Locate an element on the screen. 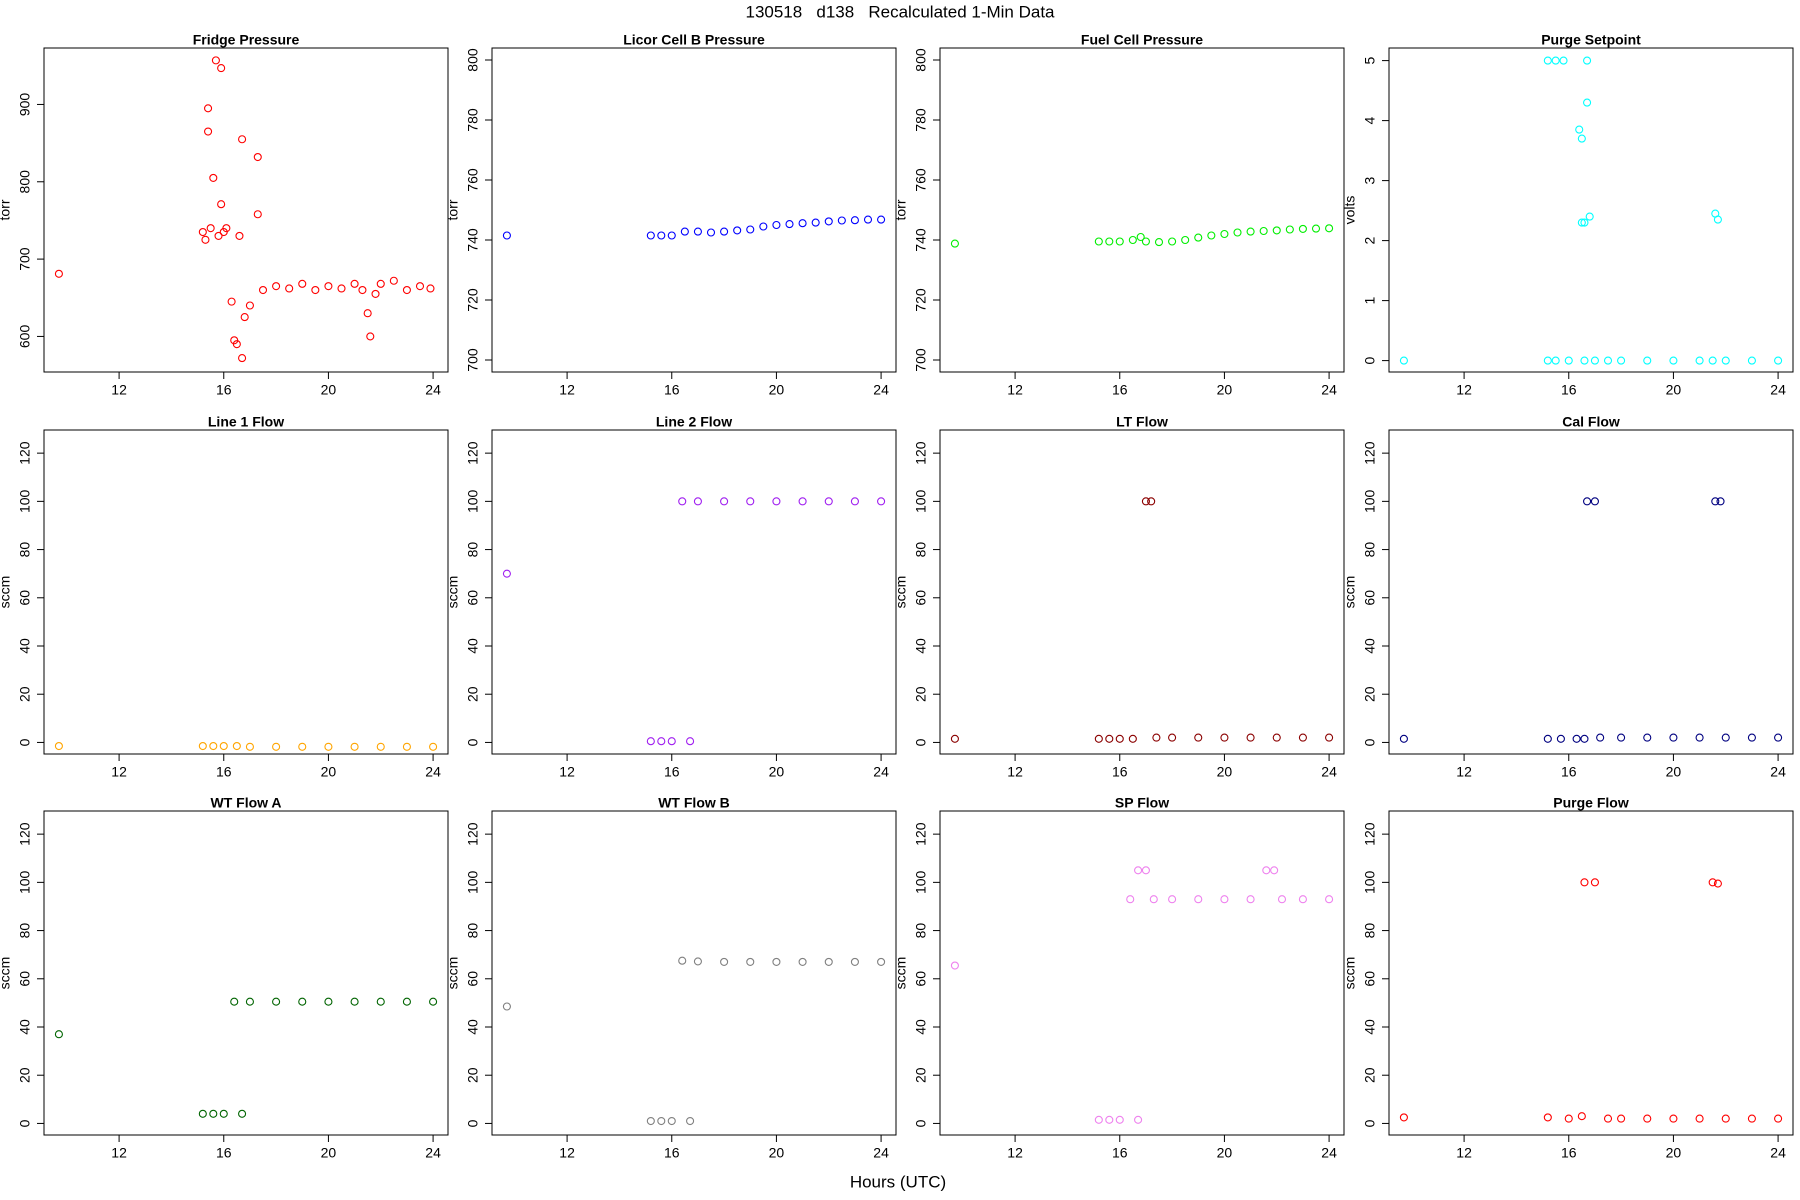 Image resolution: width=1800 pixels, height=1200 pixels. panel: SP Flow sccm 12 16 20 24 0 20 40 60 80 100 120 is located at coordinates (1119, 978).